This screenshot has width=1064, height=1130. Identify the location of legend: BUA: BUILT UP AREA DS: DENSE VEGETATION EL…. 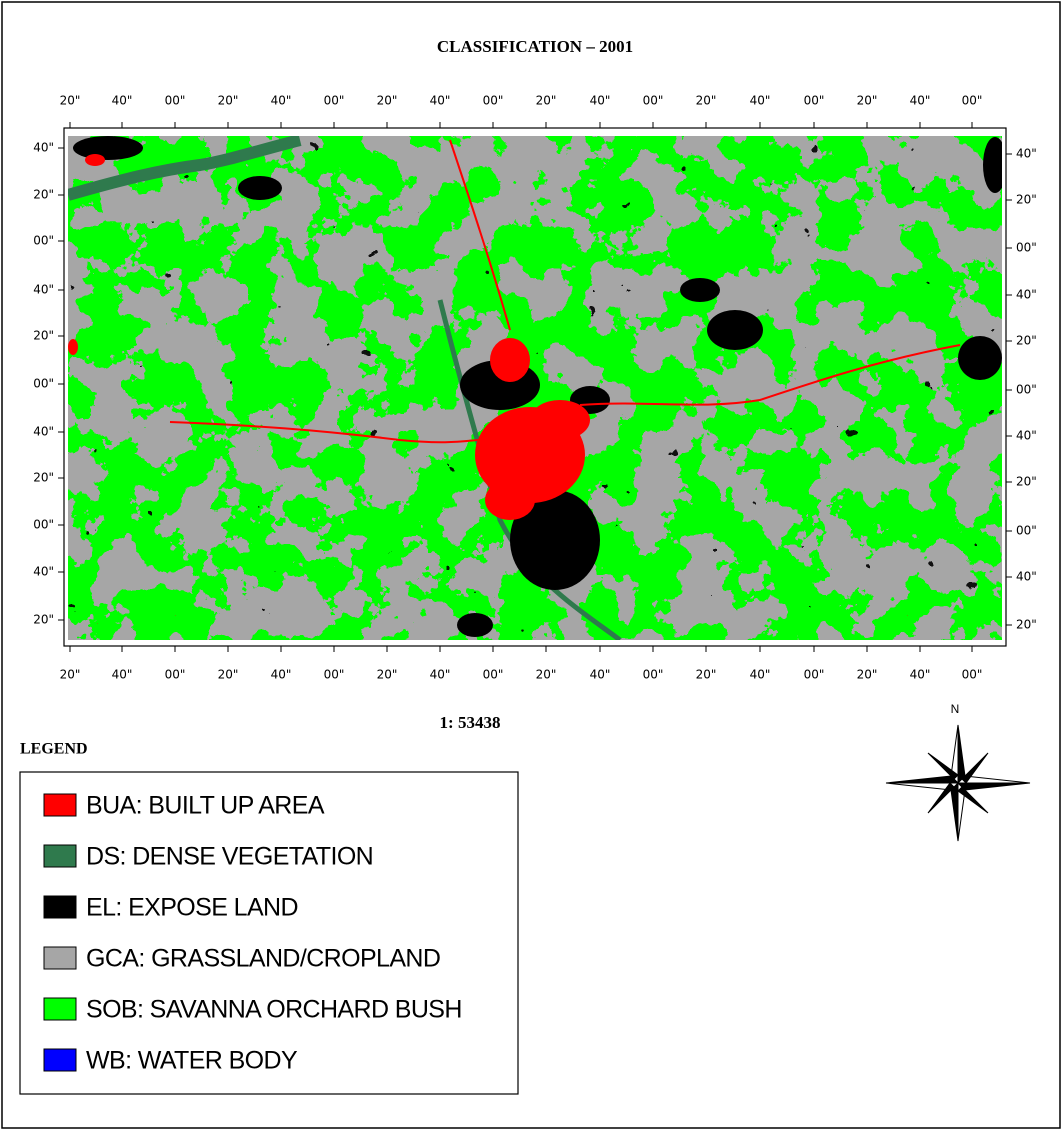
(252, 933).